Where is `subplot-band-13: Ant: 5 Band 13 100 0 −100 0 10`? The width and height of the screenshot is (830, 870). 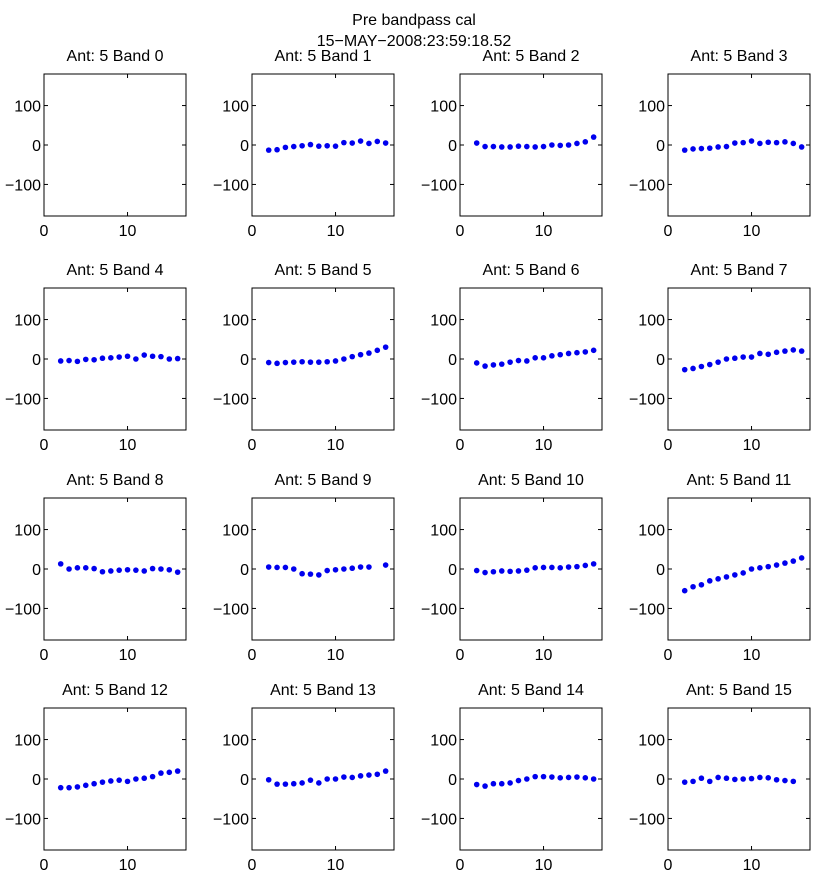 subplot-band-13: Ant: 5 Band 13 100 0 −100 0 10 is located at coordinates (304, 776).